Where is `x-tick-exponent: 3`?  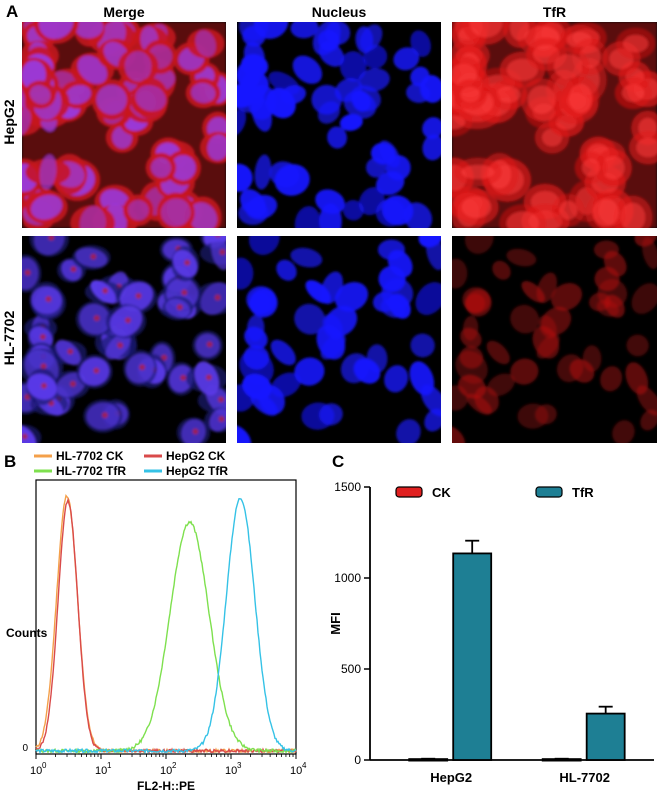
x-tick-exponent: 3 is located at coordinates (239, 765).